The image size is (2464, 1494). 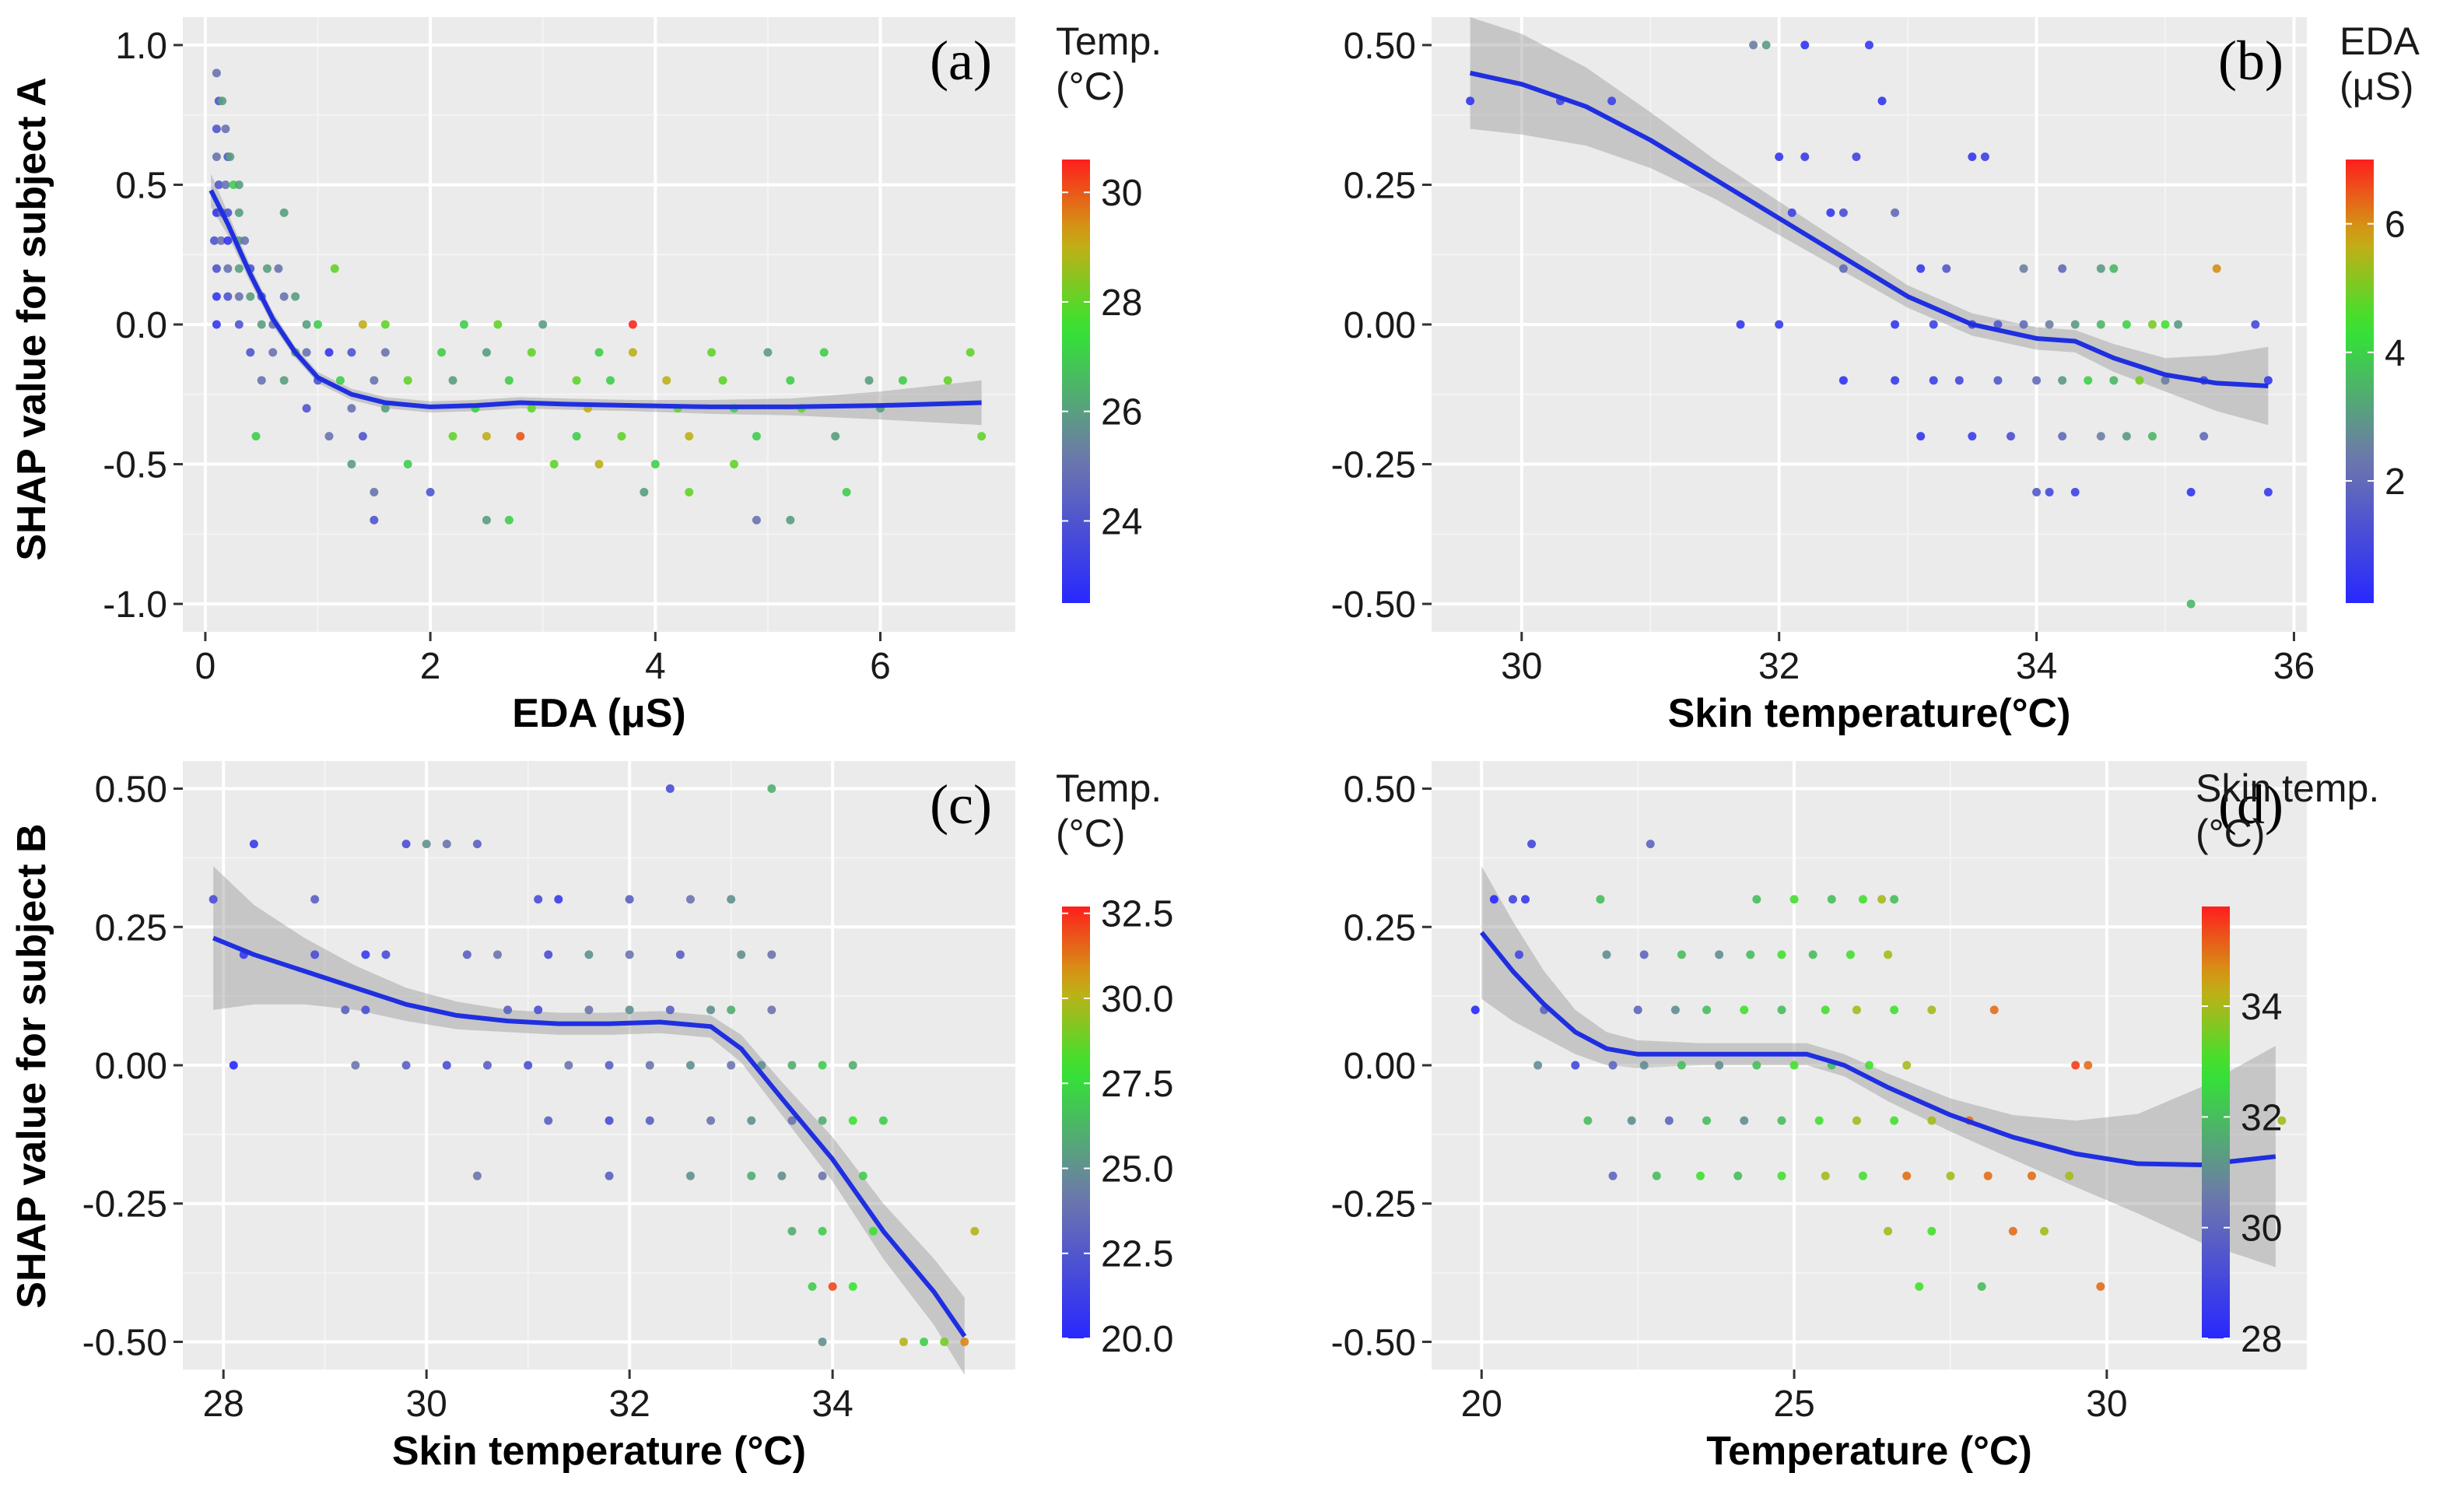 What do you see at coordinates (2395, 482) in the screenshot?
I see `legend-tick-label: 2` at bounding box center [2395, 482].